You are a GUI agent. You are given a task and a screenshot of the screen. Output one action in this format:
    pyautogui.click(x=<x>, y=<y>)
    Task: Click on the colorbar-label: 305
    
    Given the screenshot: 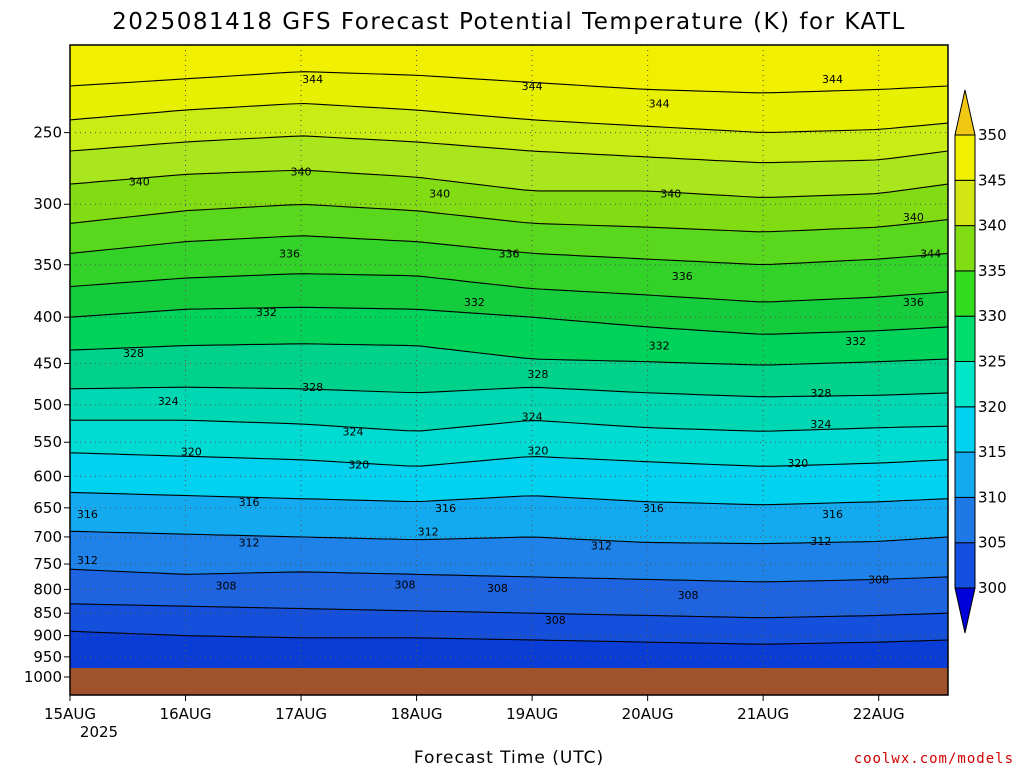 What is the action you would take?
    pyautogui.click(x=992, y=543)
    